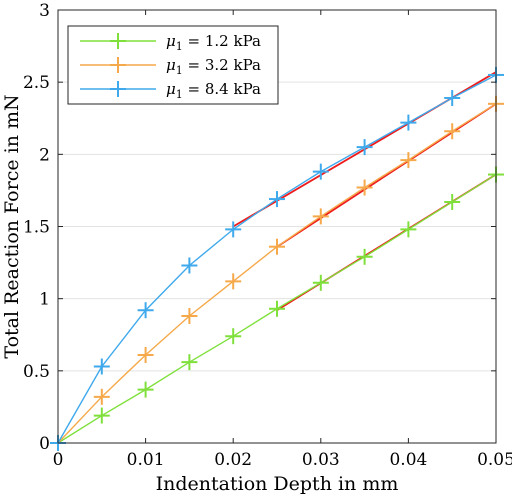  I want to click on y-tick-label: 3, so click(44, 11).